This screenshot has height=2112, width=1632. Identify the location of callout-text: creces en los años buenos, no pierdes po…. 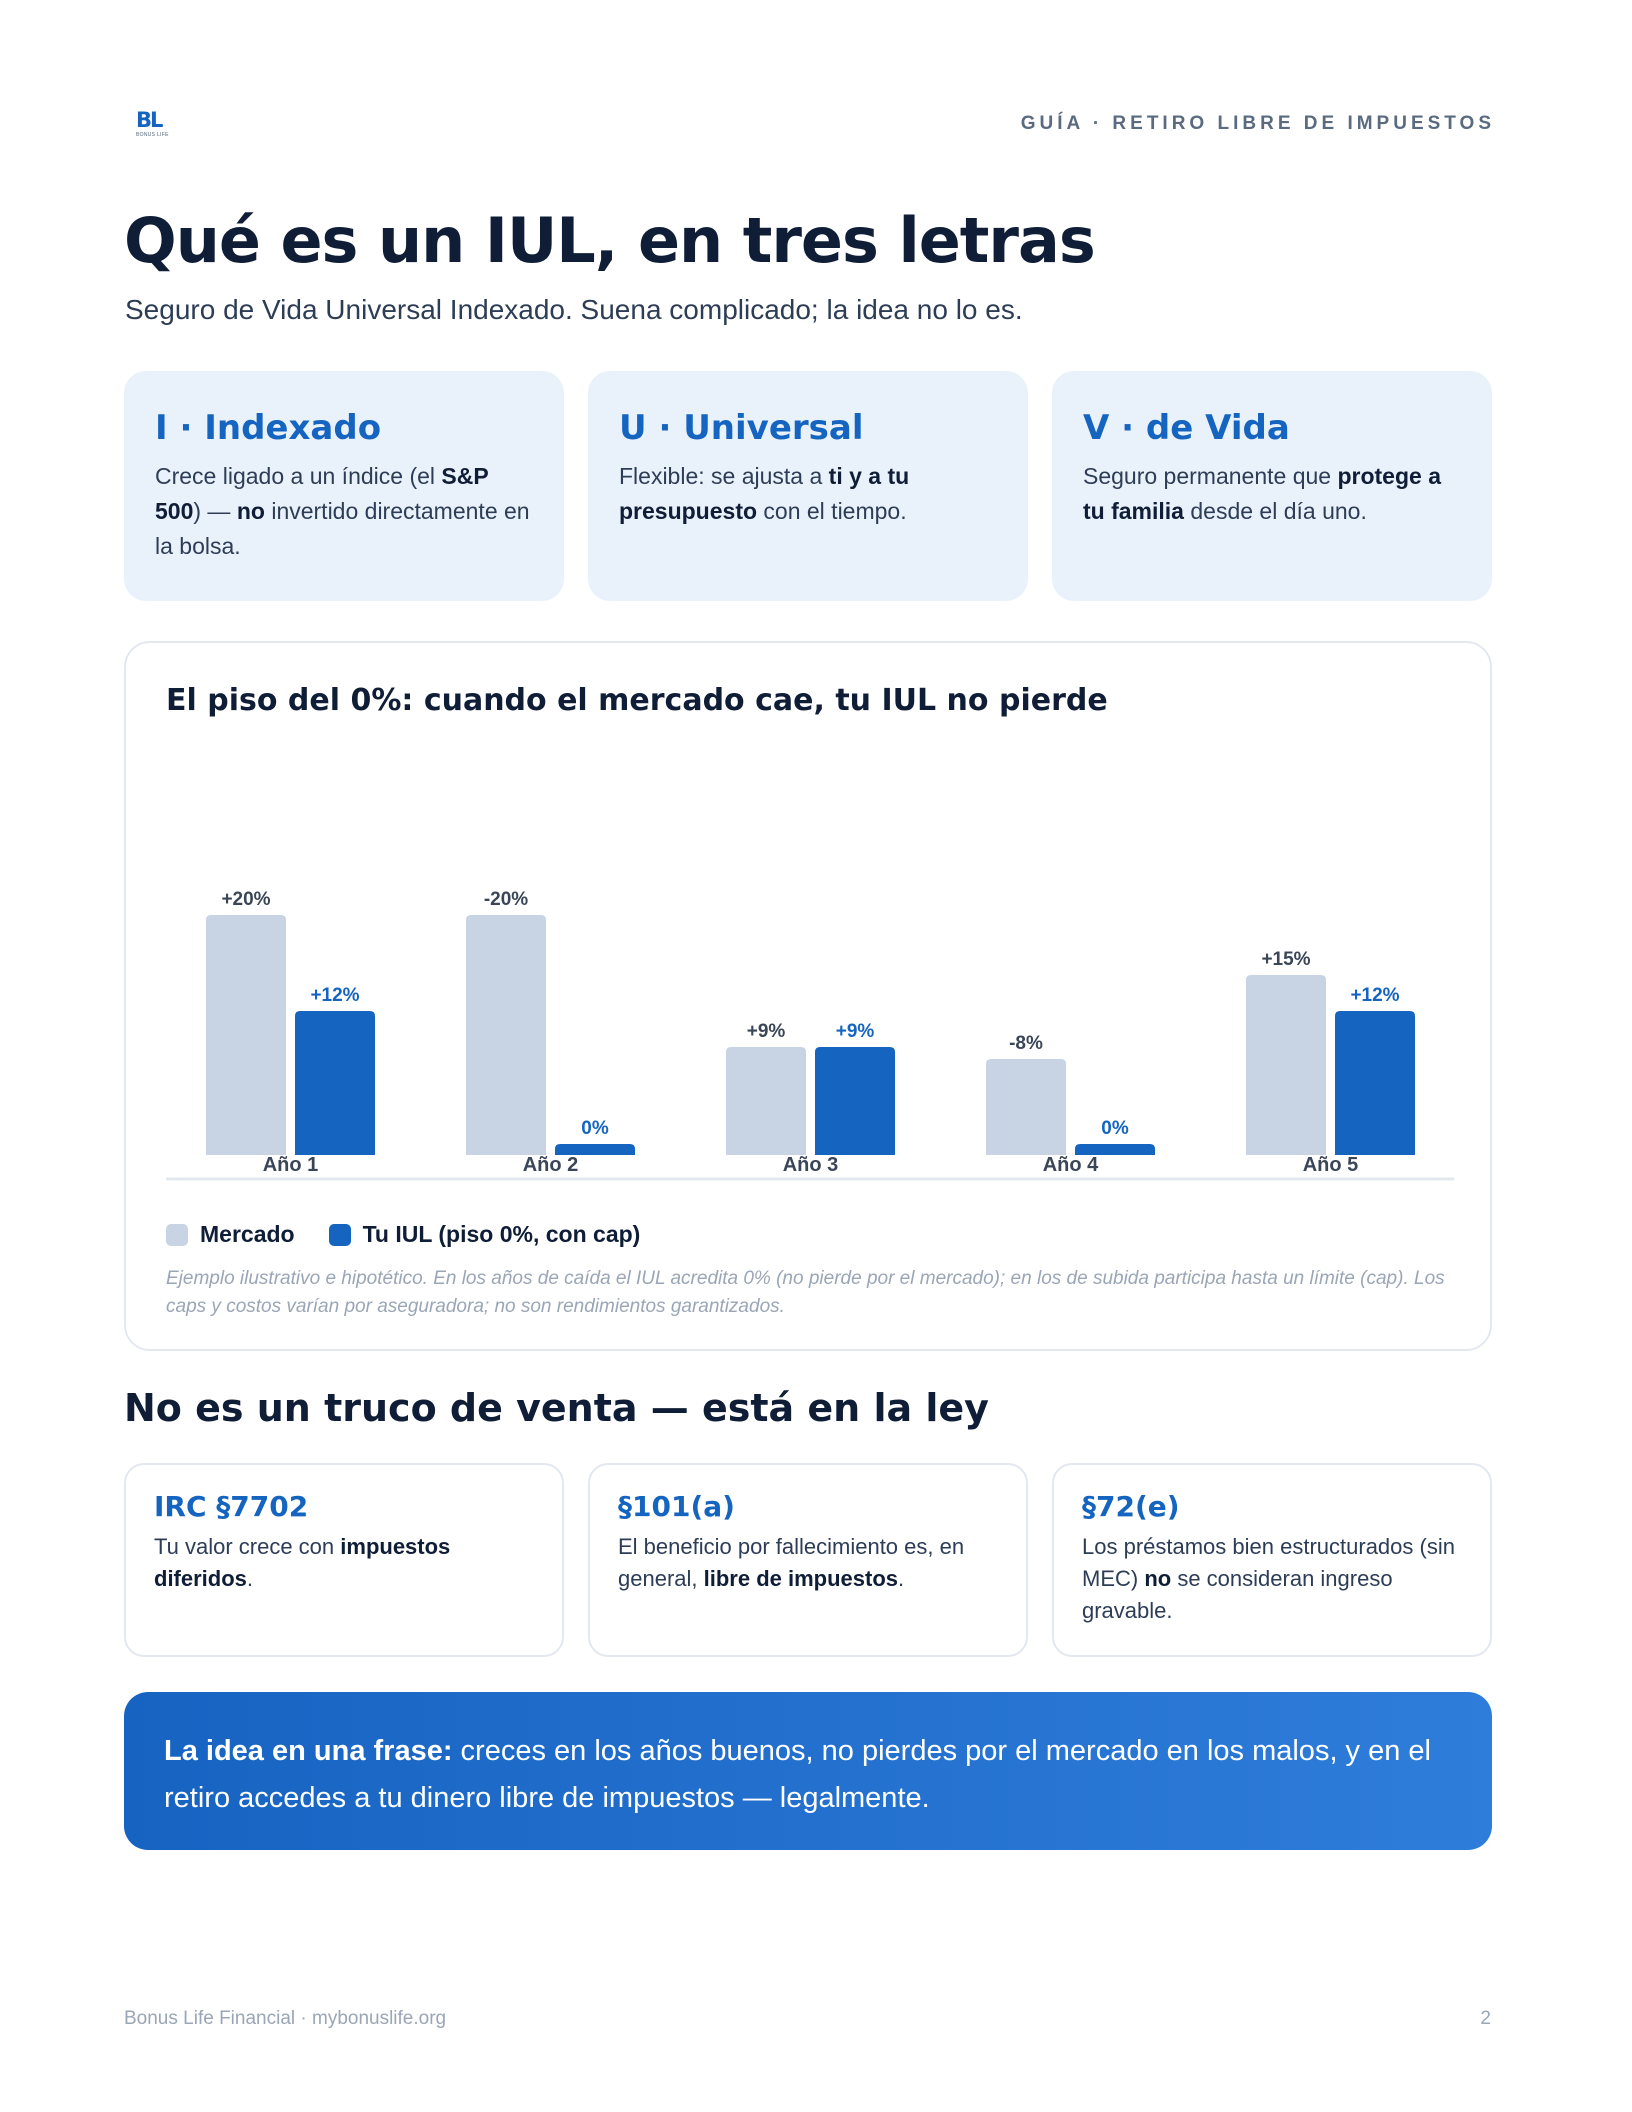
(797, 1774).